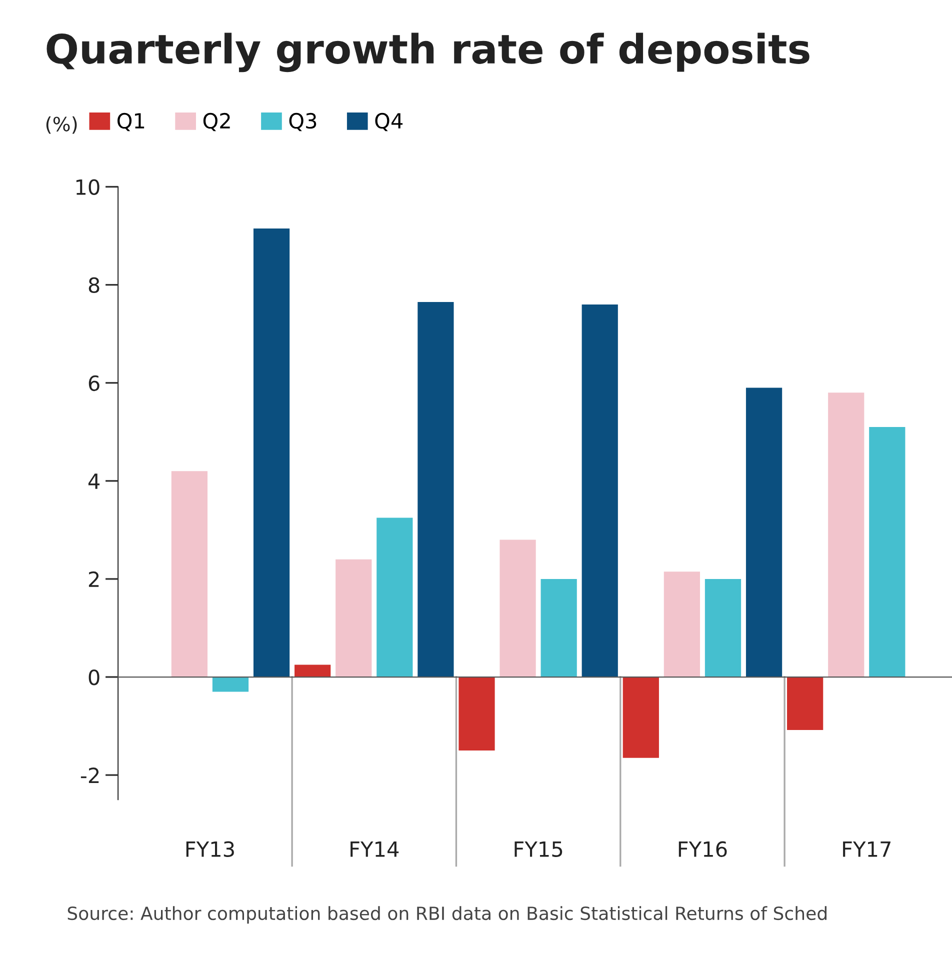 The width and height of the screenshot is (952, 953). I want to click on legend-label: Q1, so click(131, 122).